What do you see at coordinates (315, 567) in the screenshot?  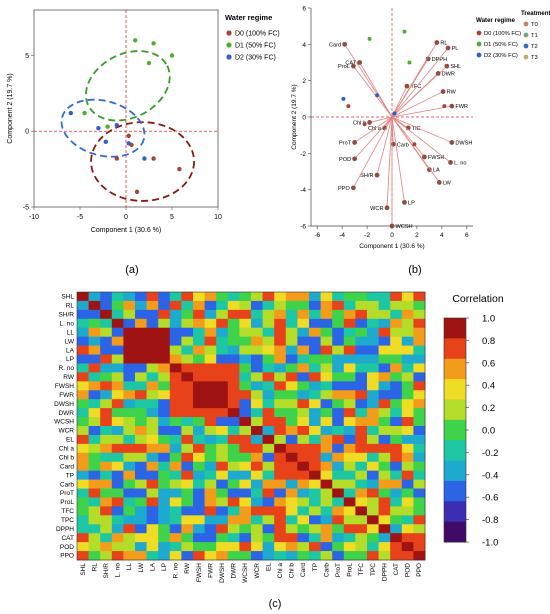 I see `column-label: TP` at bounding box center [315, 567].